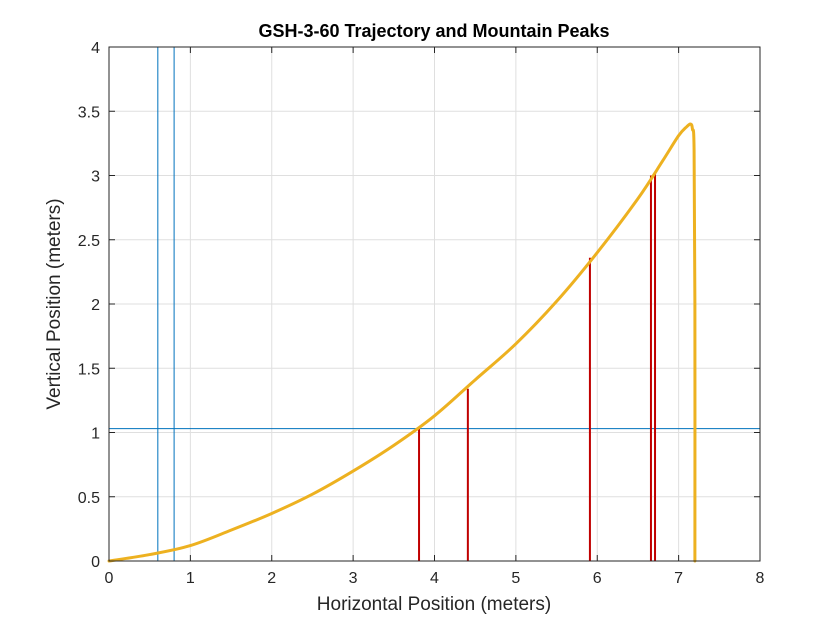 The width and height of the screenshot is (840, 630). I want to click on x-tick-label: 3, so click(353, 578).